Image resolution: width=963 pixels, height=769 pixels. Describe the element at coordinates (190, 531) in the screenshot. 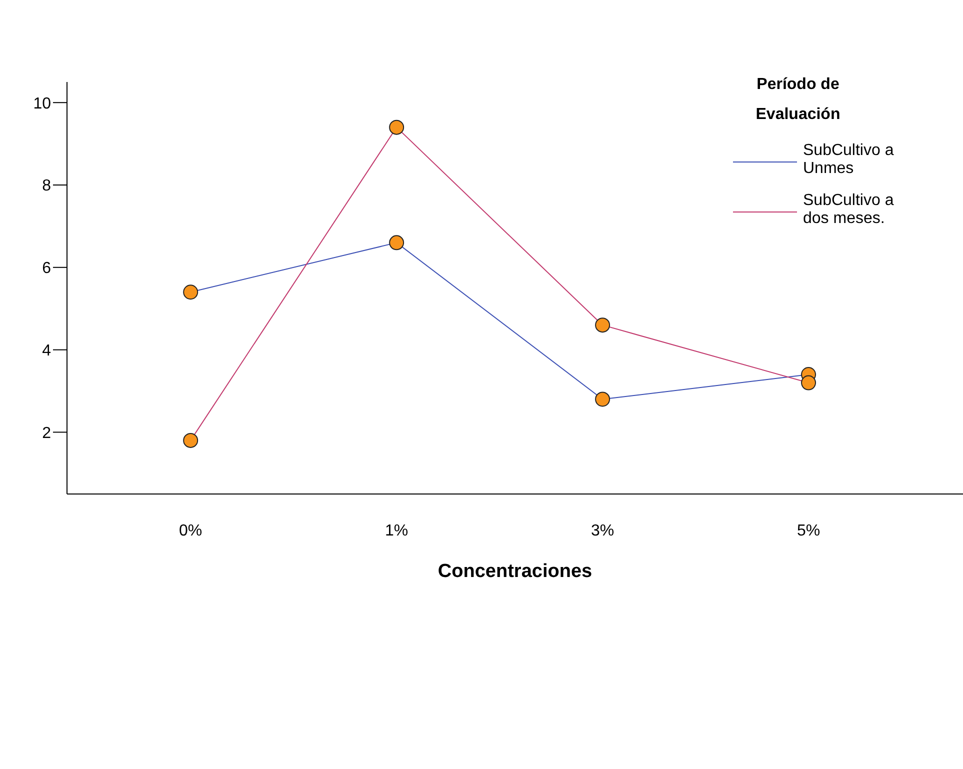

I see `x-tick-label: 0%` at that location.